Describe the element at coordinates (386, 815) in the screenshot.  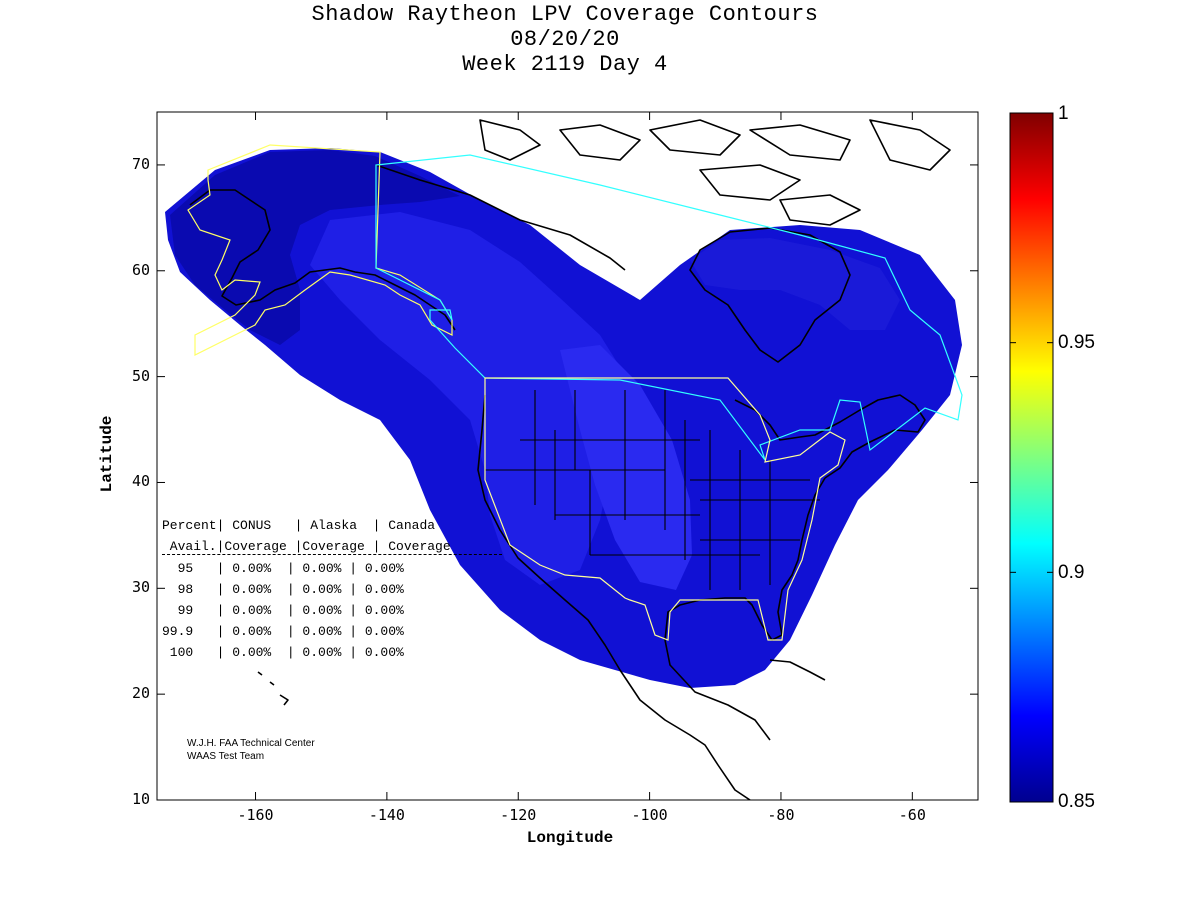
I see `x-tick-label: -140` at that location.